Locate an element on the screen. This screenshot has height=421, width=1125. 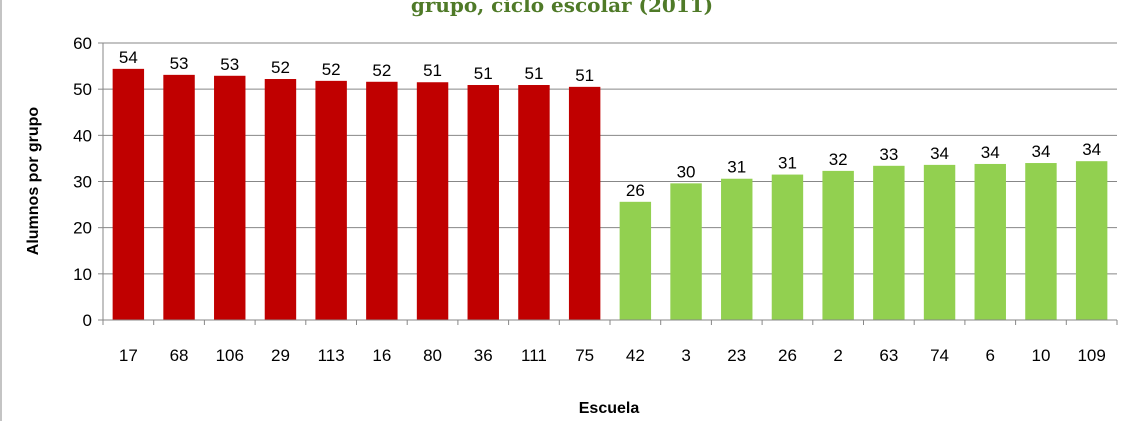
x-tick-label: 3 is located at coordinates (685, 355).